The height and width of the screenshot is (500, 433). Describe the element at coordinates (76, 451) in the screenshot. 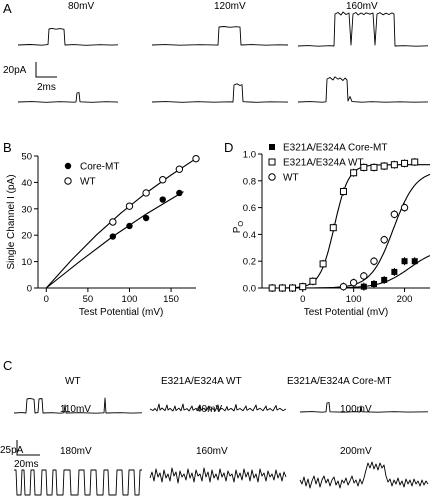

I see `panel-c-bottom-voltage-wt: 180mV` at that location.